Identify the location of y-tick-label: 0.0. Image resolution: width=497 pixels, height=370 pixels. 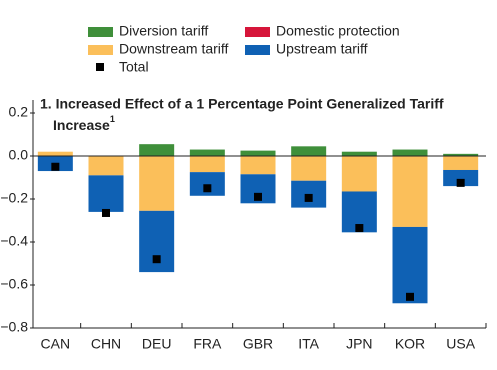
(19, 155).